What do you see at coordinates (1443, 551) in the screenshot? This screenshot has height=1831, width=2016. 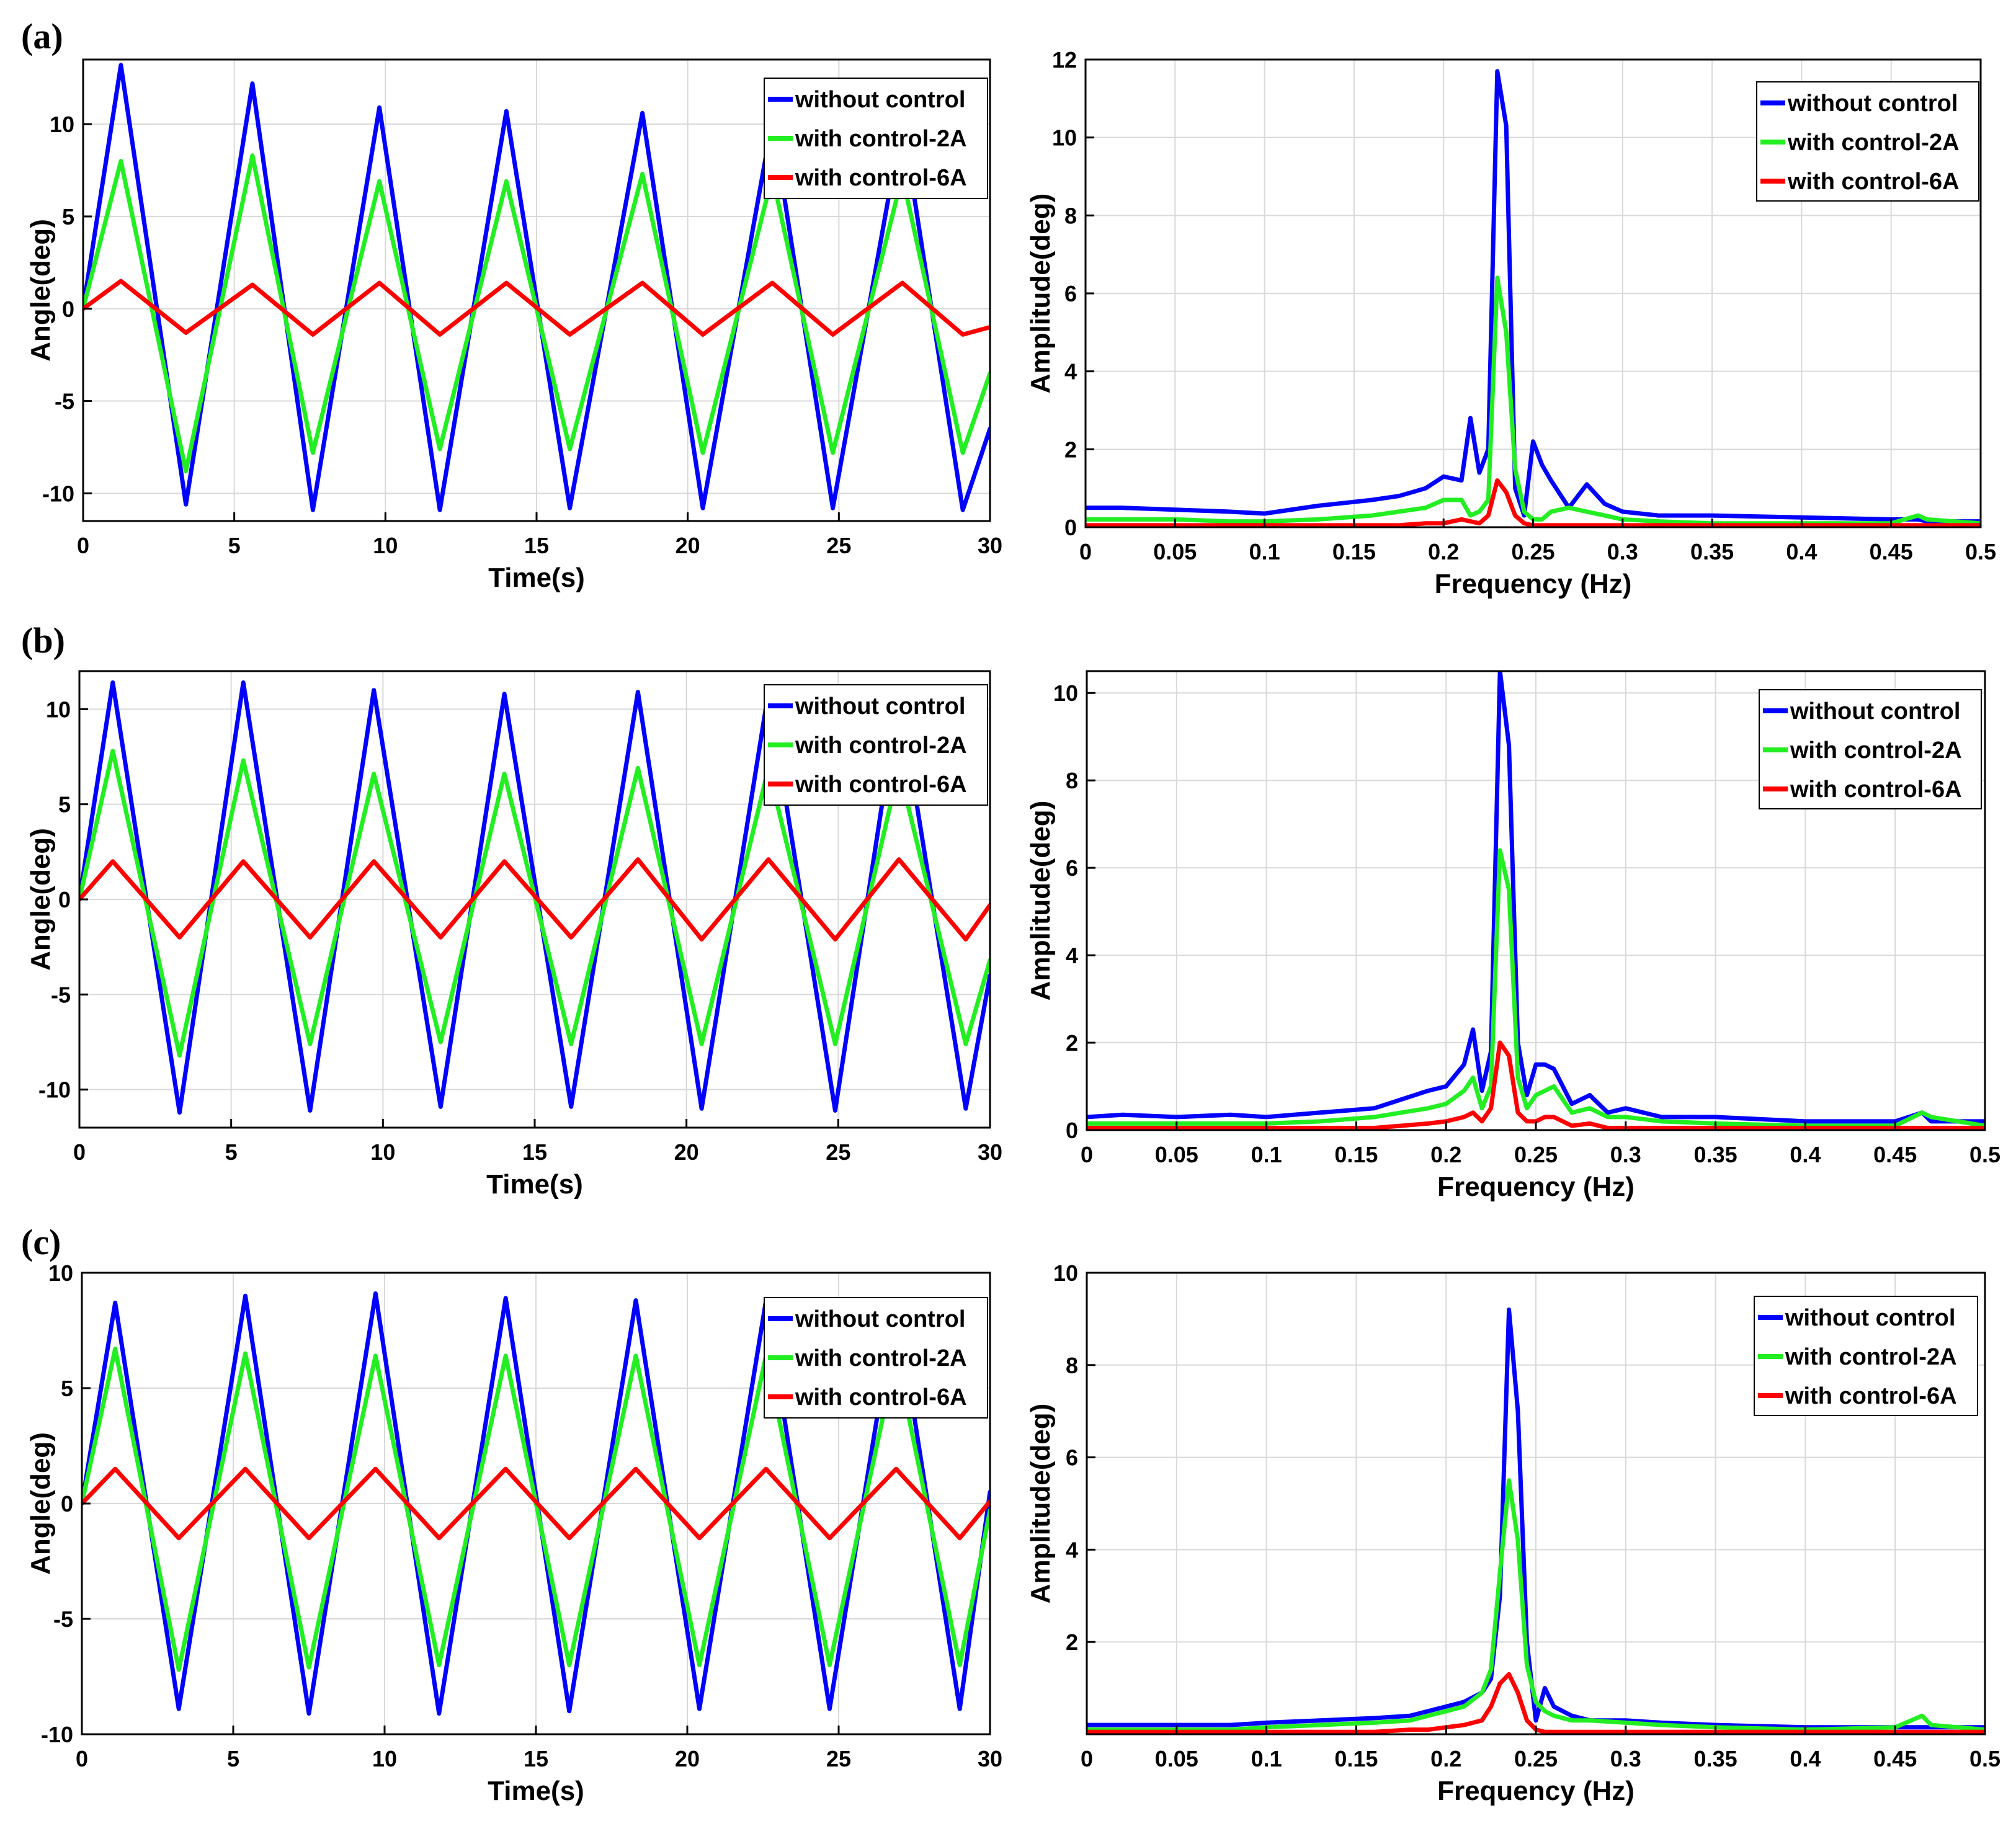 I see `x-tick-label: 0.2` at bounding box center [1443, 551].